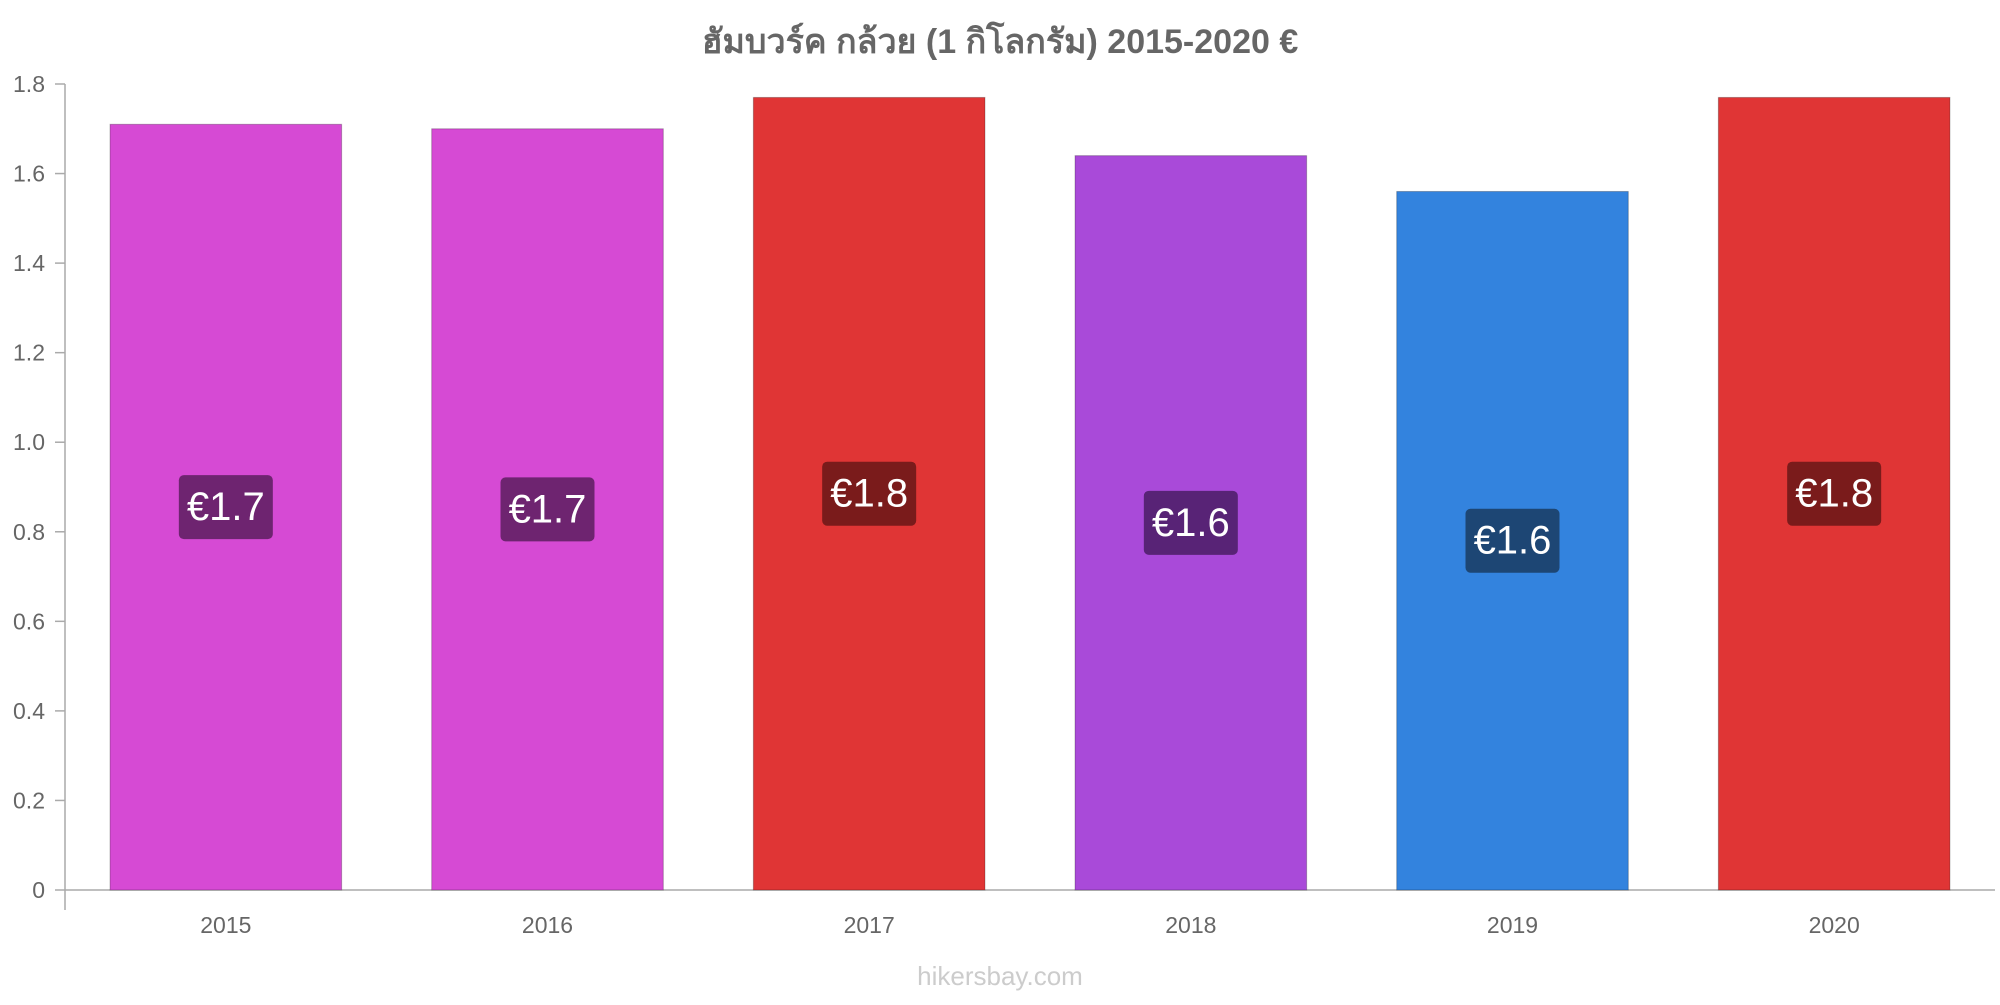 The width and height of the screenshot is (2000, 1005). I want to click on bar-2017, so click(869, 493).